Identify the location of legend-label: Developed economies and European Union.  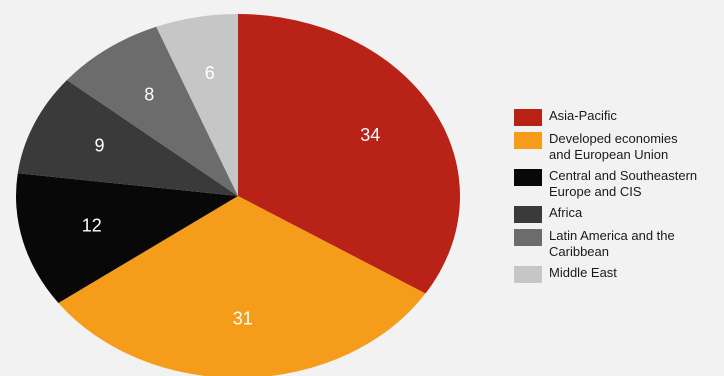
(613, 146).